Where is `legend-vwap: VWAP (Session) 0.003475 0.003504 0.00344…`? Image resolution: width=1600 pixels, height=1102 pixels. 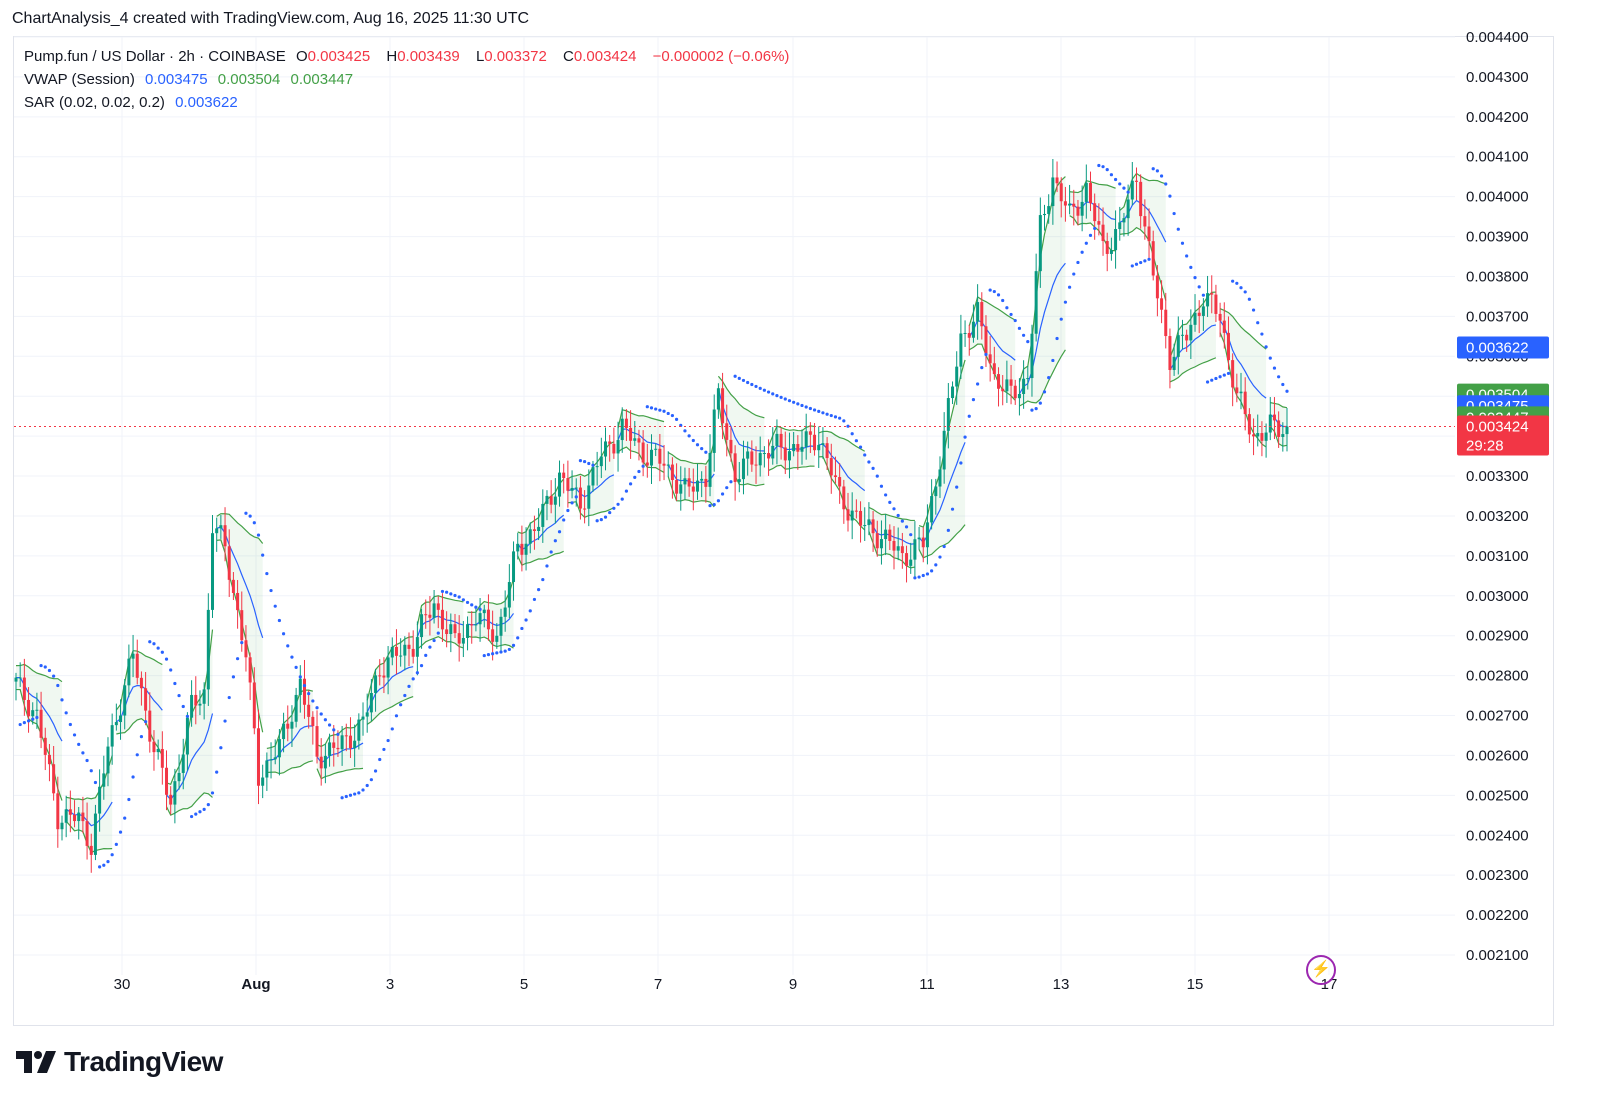
legend-vwap: VWAP (Session) 0.003475 0.003504 0.00344… is located at coordinates (191, 79).